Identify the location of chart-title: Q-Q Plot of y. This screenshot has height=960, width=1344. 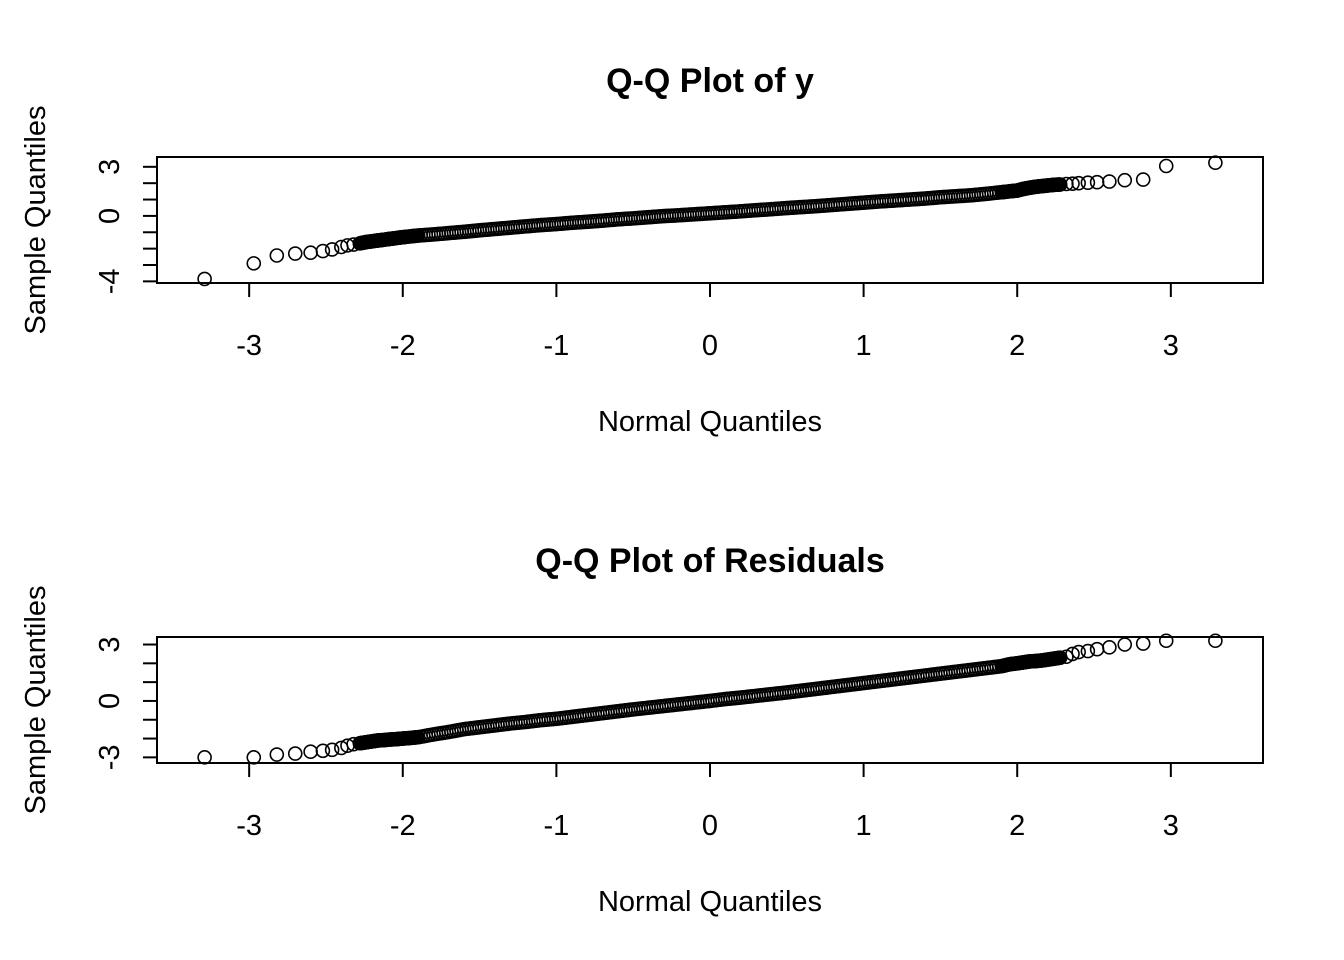
(710, 81).